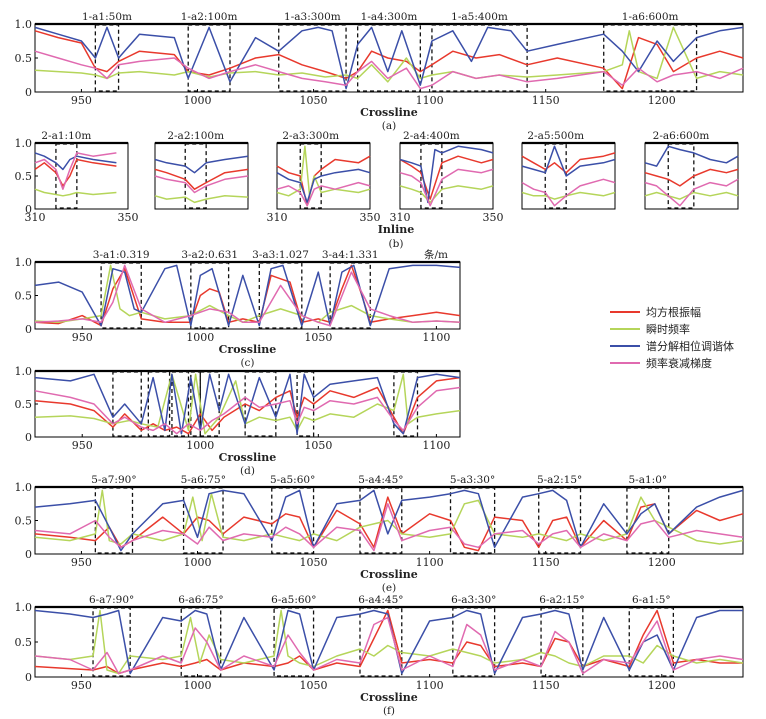 Image resolution: width=766 pixels, height=719 pixels. What do you see at coordinates (389, 17) in the screenshot?
I see `target-zone-label: 1-a4:300m` at bounding box center [389, 17].